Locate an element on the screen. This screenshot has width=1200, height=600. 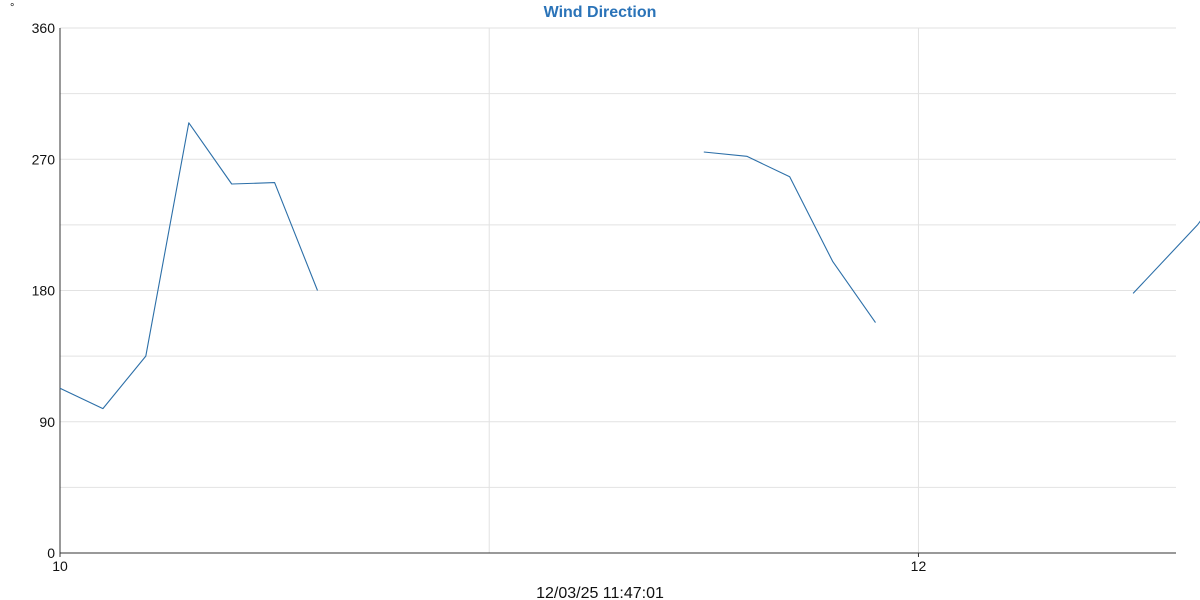
y-tick-label: 180 is located at coordinates (44, 291).